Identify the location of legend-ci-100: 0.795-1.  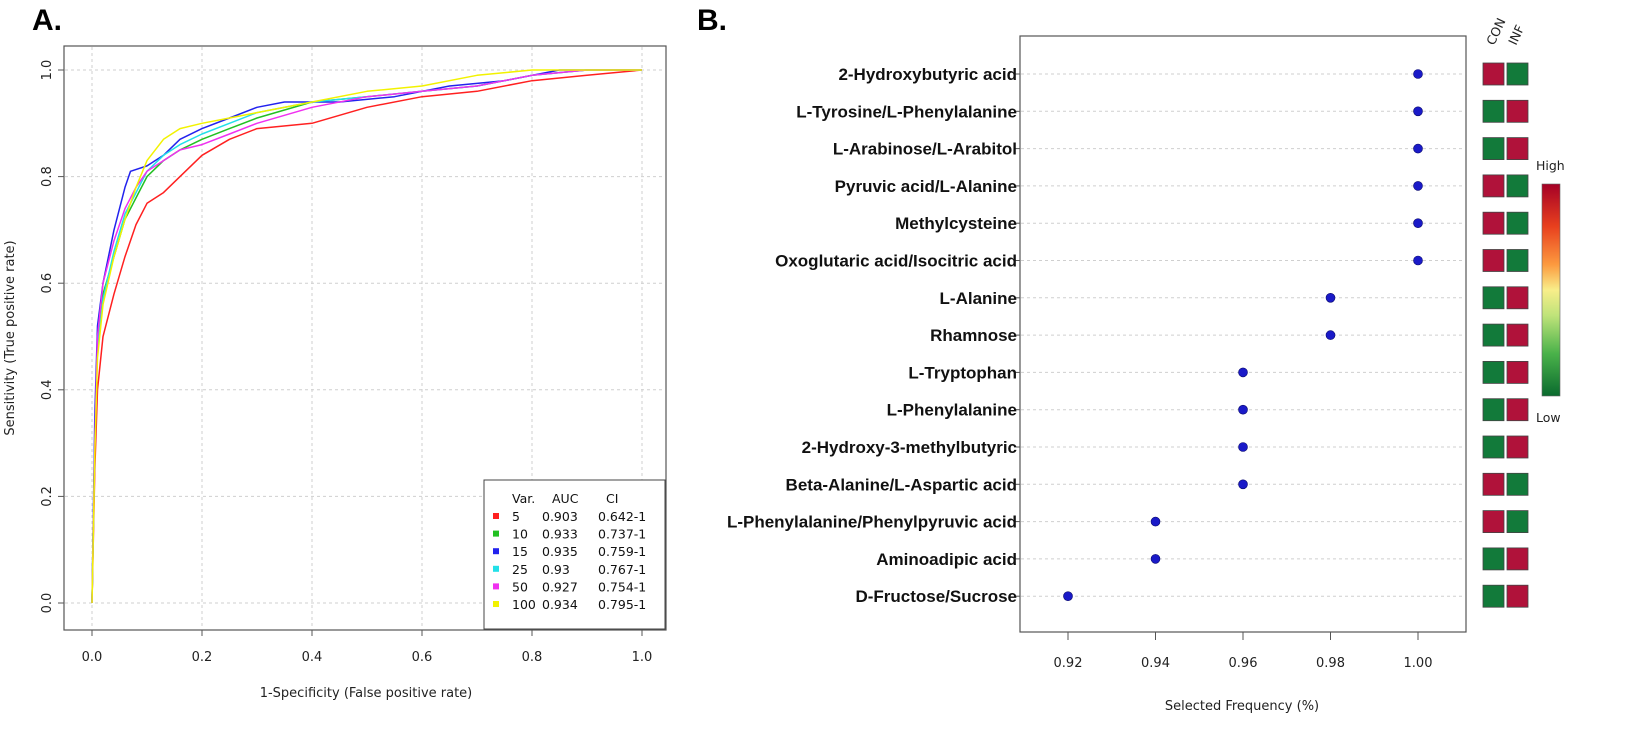
(622, 604).